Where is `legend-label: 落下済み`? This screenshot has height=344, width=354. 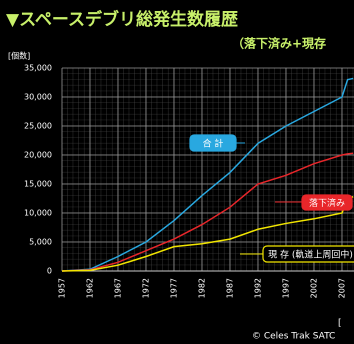 legend-label: 落下済み is located at coordinates (327, 203).